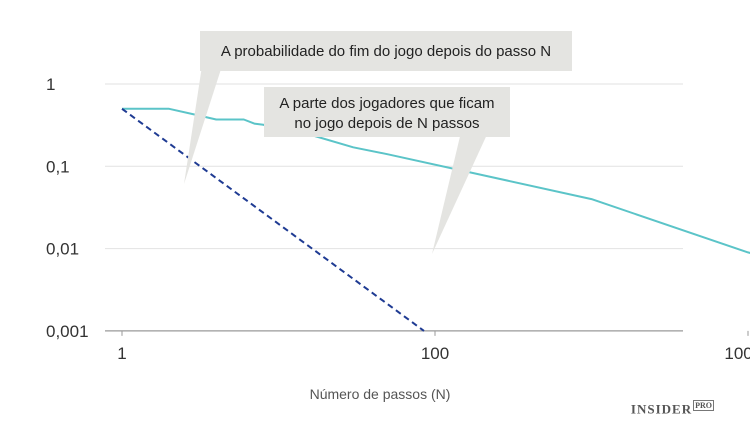 This screenshot has width=750, height=433. I want to click on brand-name: INSIDER, so click(661, 408).